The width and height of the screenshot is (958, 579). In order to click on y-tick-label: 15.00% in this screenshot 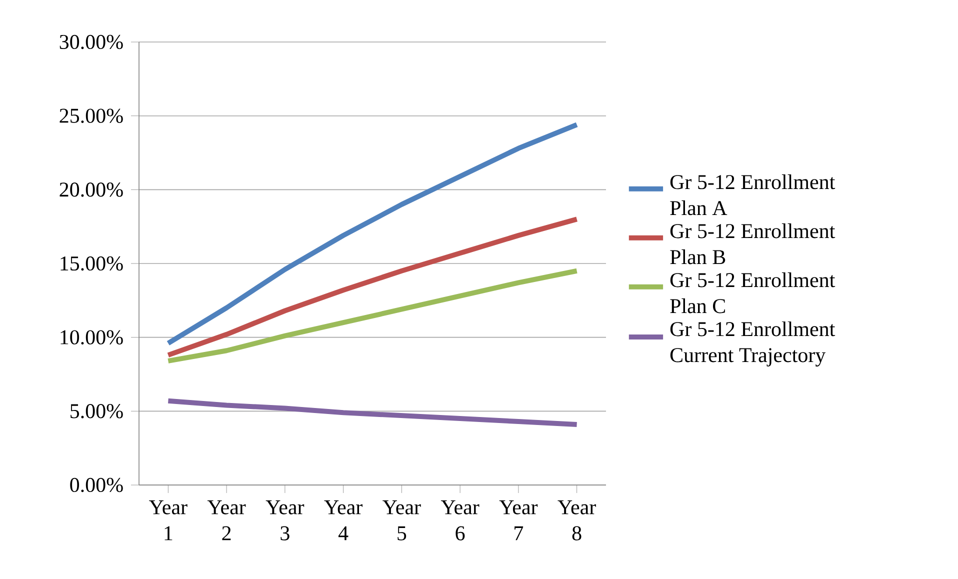, I will do `click(91, 263)`.